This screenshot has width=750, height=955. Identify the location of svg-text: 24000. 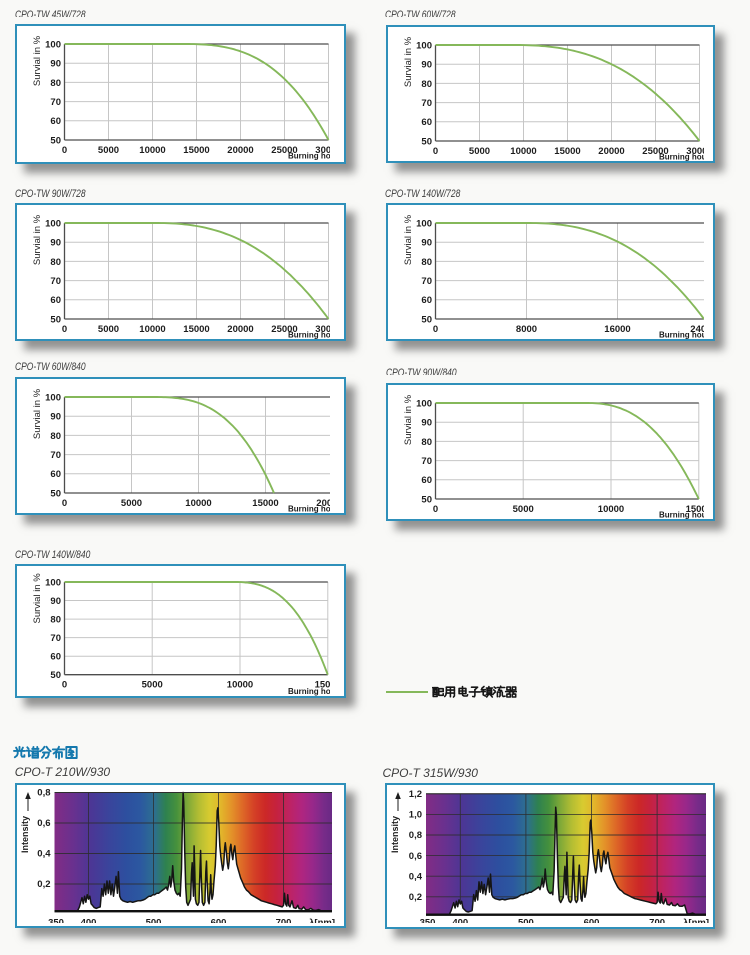
(697, 329).